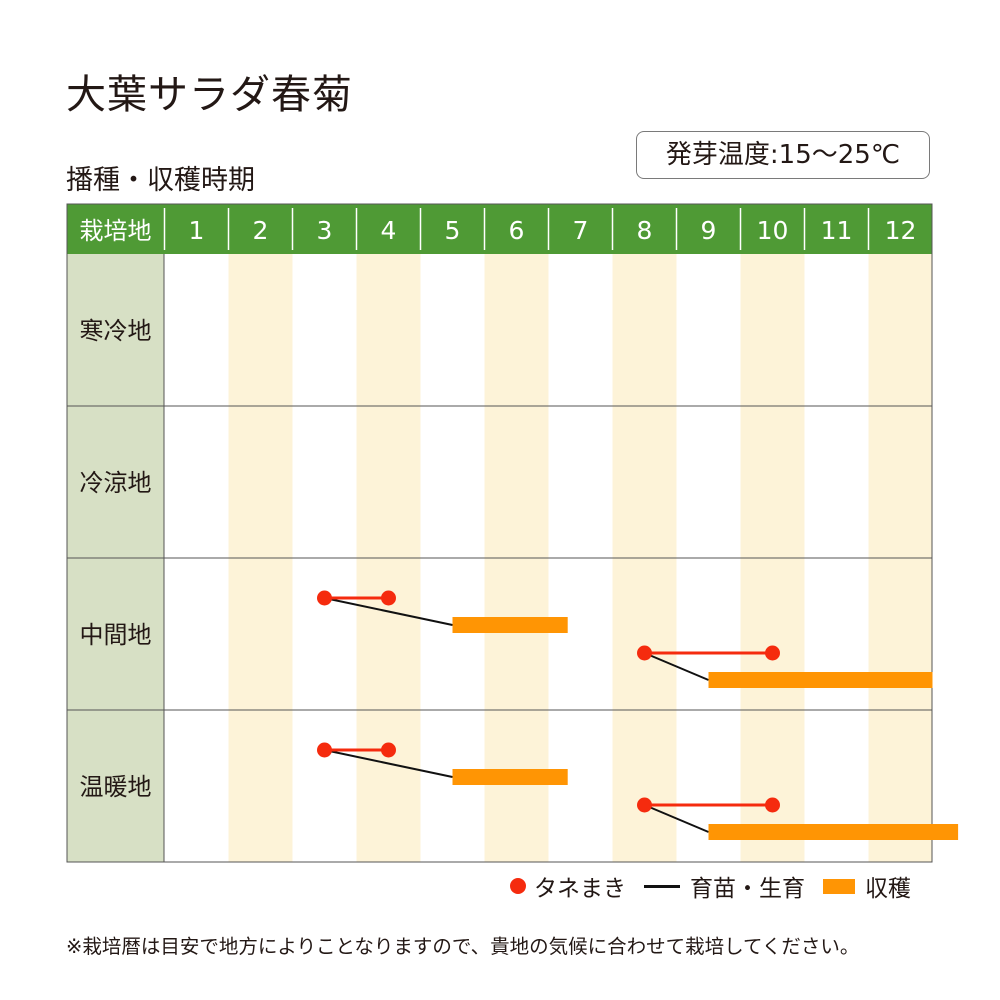 Image resolution: width=1000 pixels, height=1000 pixels. I want to click on corner-label: 栽培地, so click(116, 231).